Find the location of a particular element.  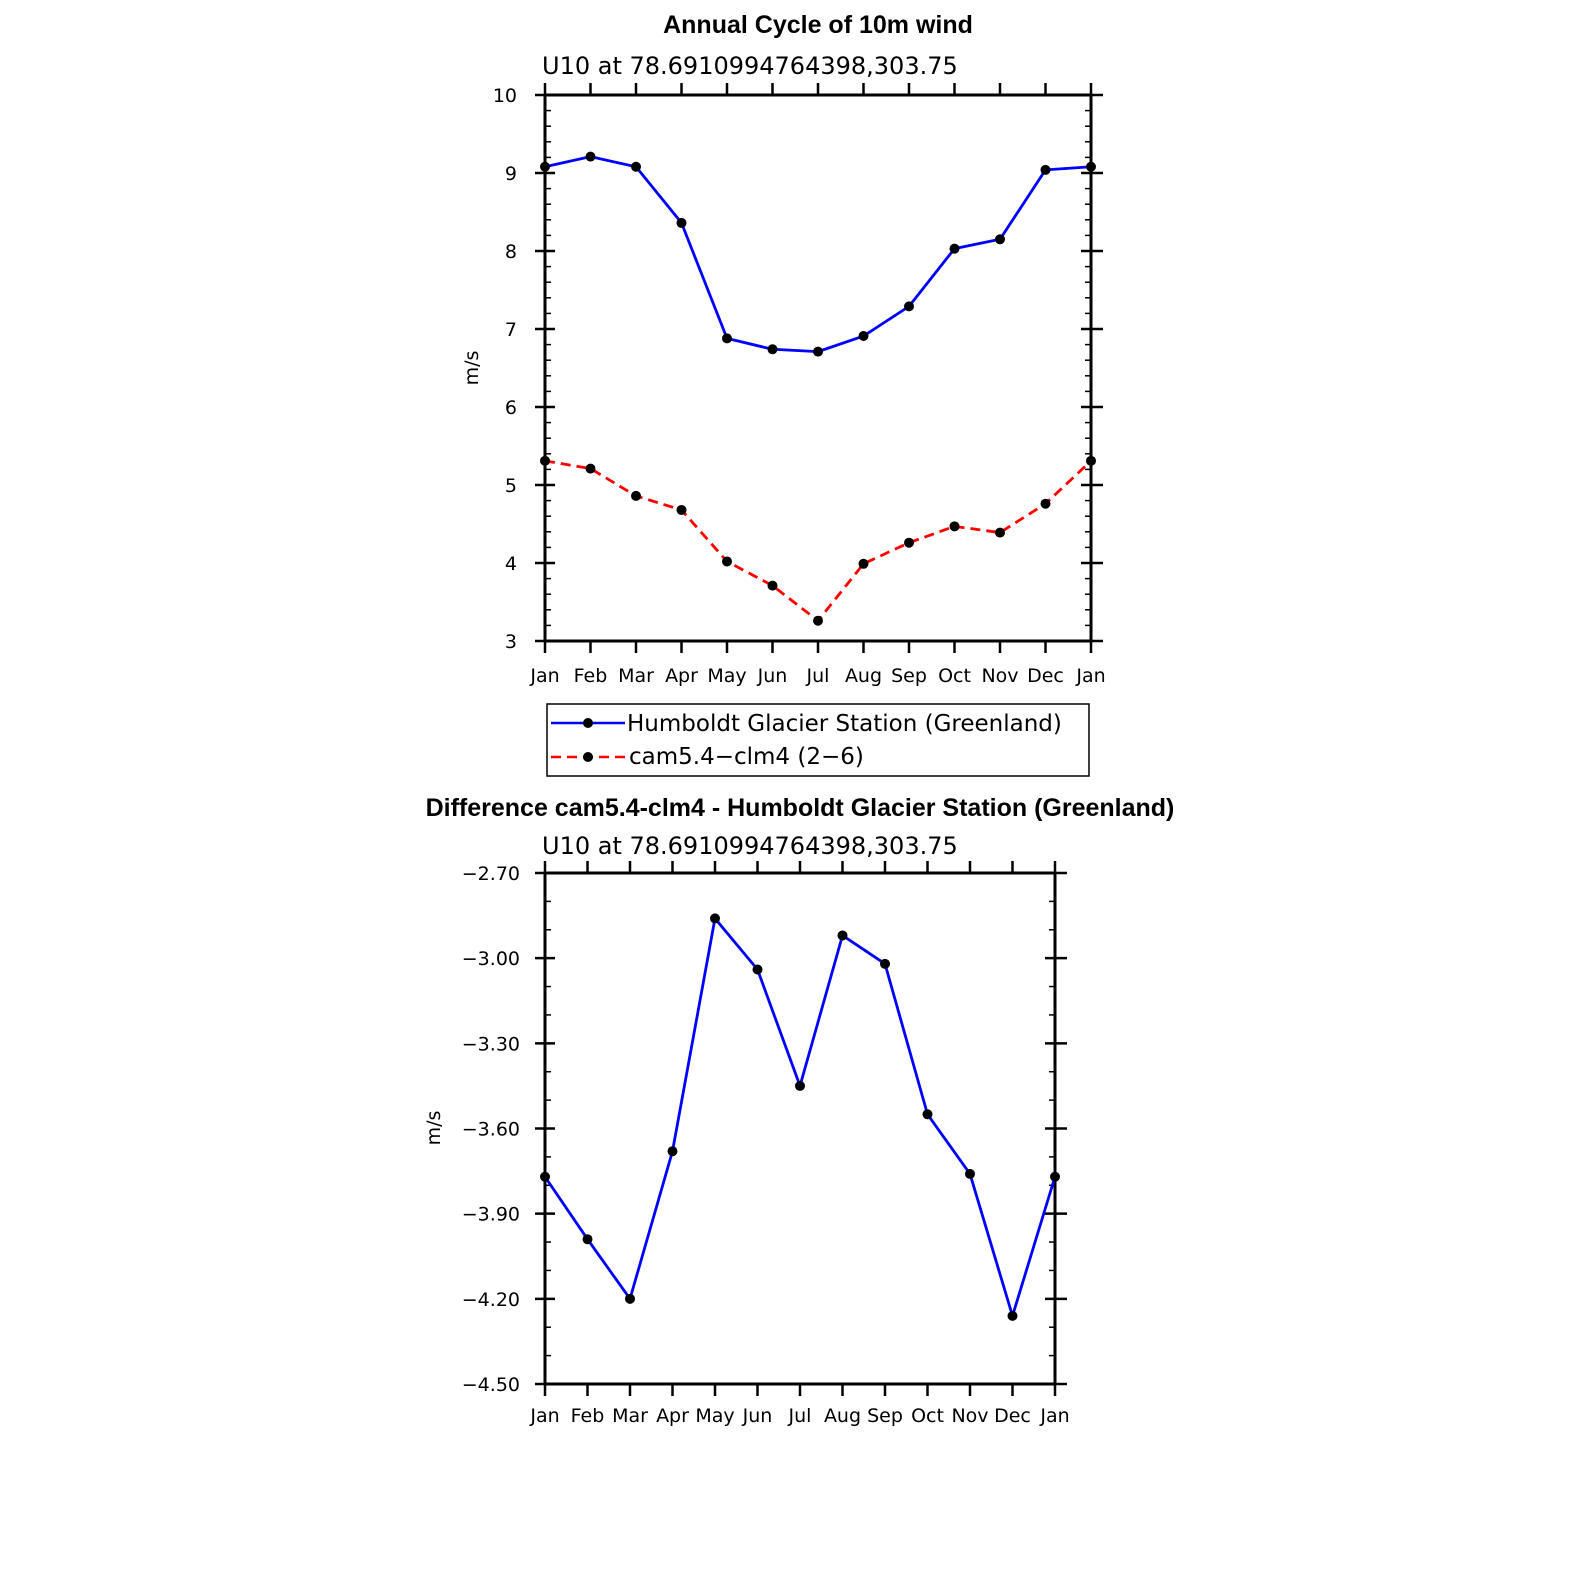

chart2-ytick-label: −4.50 is located at coordinates (491, 1385).